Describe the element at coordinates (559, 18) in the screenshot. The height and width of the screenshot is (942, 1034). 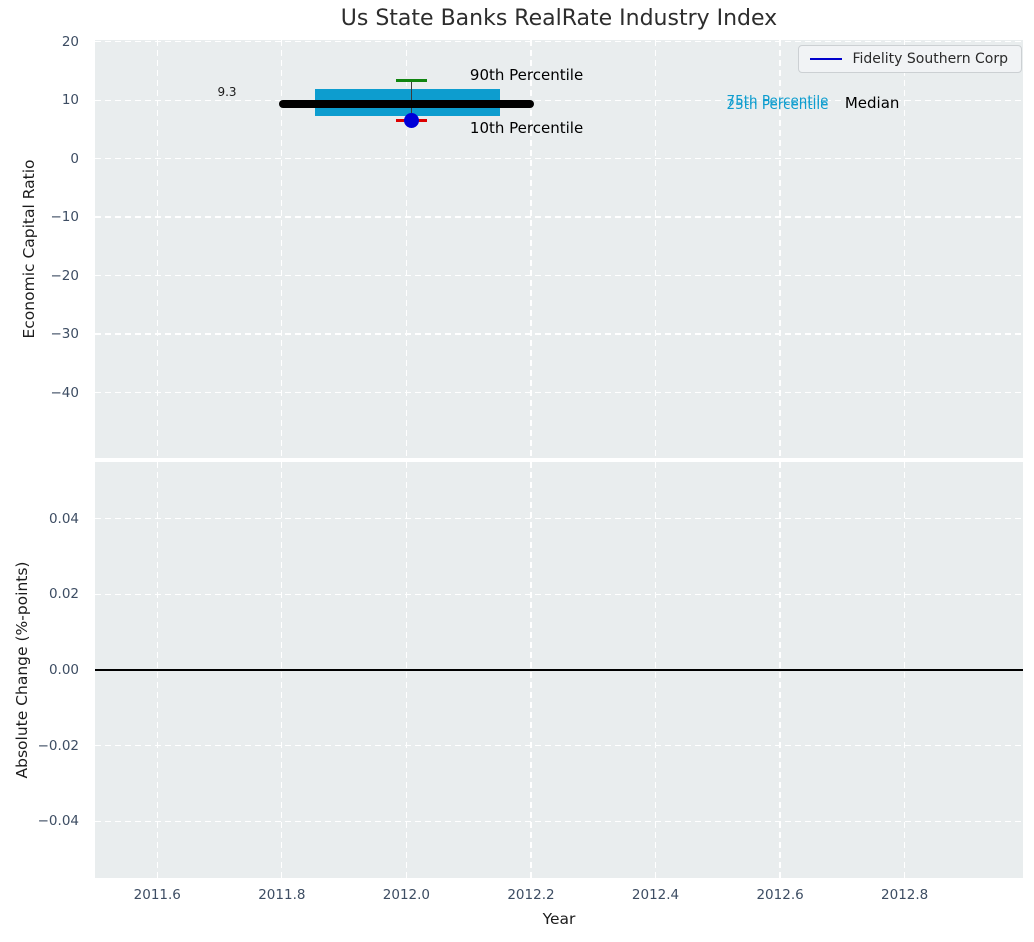
I see `chart-title: Us State Banks RealRate Industry Index` at that location.